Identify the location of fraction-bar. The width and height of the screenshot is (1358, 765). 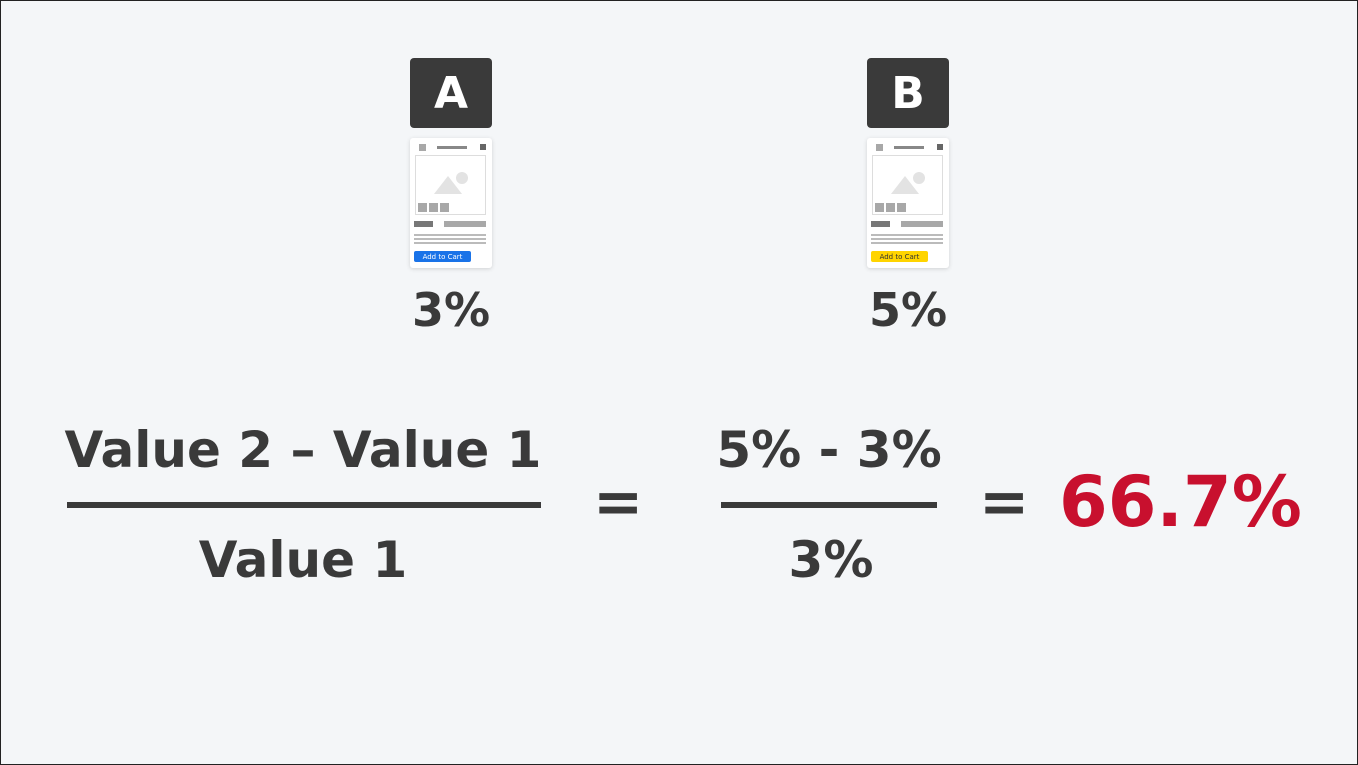
(304, 505).